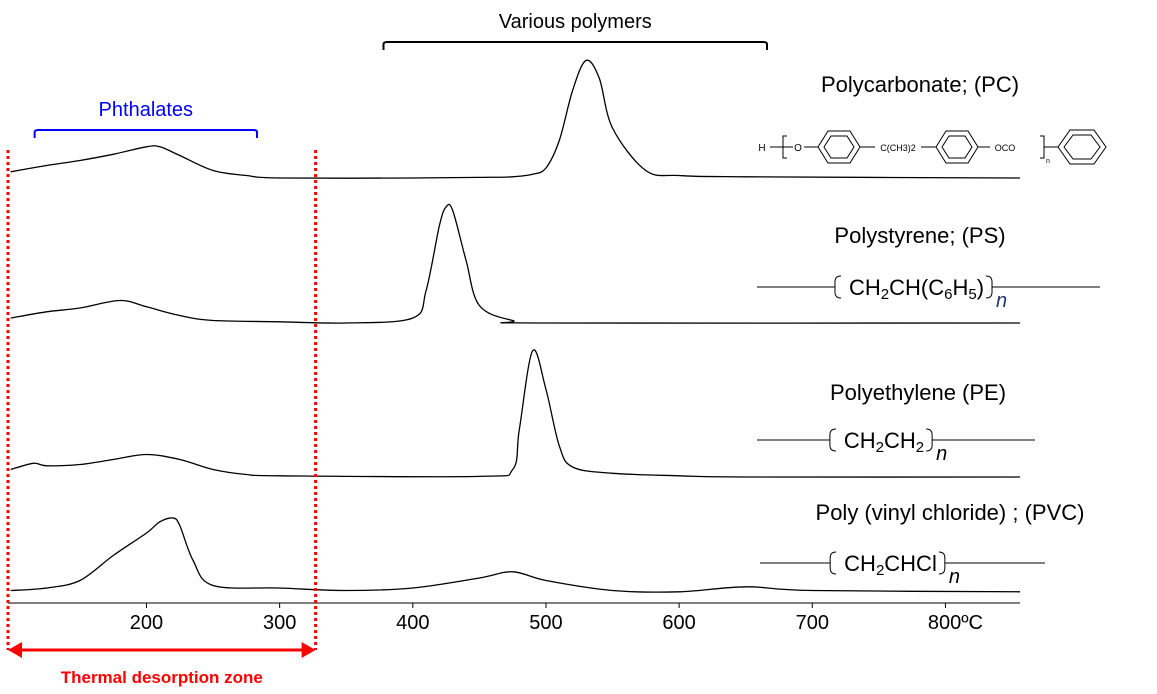 The image size is (1157, 694). Describe the element at coordinates (980, 287) in the screenshot. I see `formula-part: )` at that location.